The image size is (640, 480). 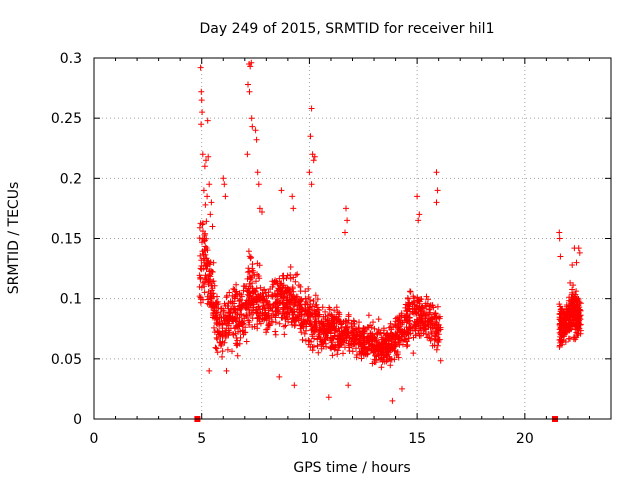 What do you see at coordinates (94, 439) in the screenshot?
I see `x-tick-label: 0` at bounding box center [94, 439].